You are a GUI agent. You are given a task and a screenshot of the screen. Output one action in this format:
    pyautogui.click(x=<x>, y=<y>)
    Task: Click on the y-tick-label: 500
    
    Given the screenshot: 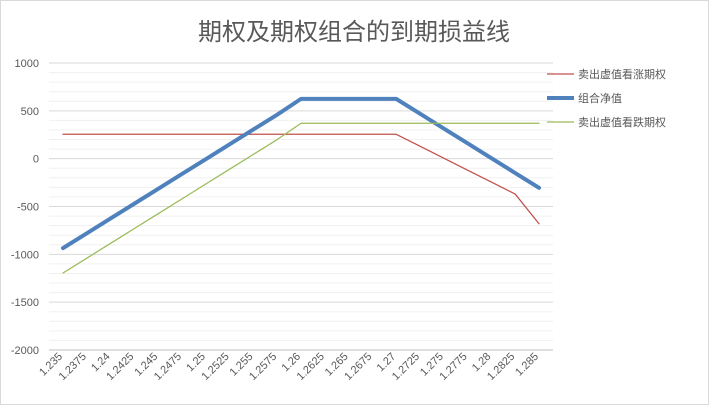 What is the action you would take?
    pyautogui.click(x=30, y=112)
    